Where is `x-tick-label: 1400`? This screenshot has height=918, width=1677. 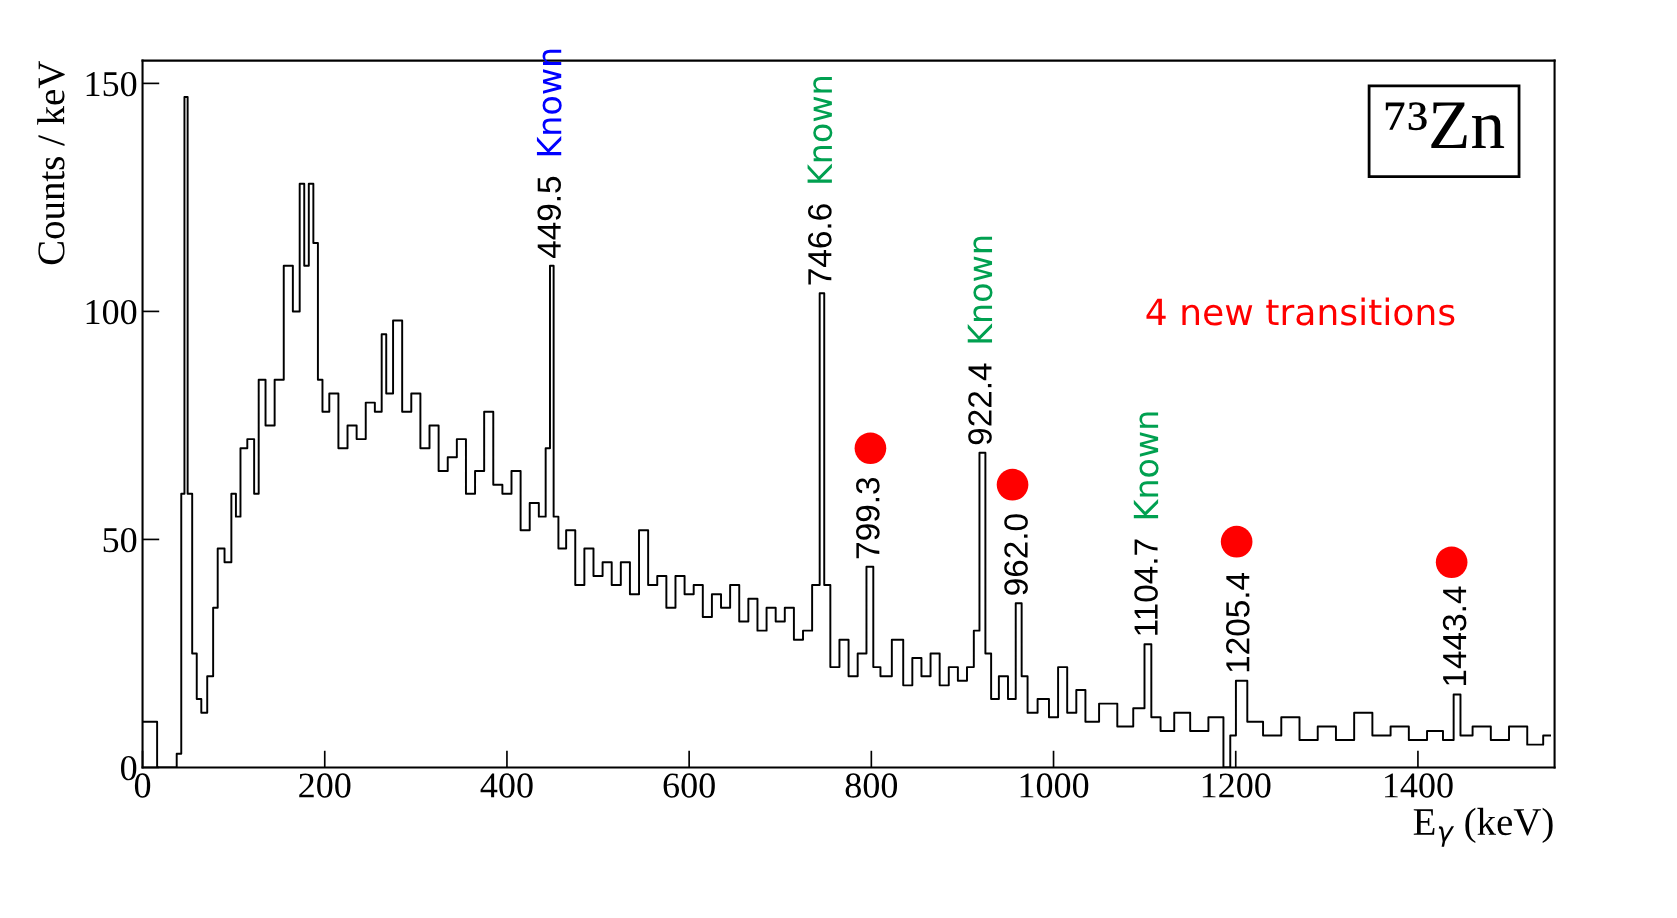
x-tick-label: 1400 is located at coordinates (1419, 785).